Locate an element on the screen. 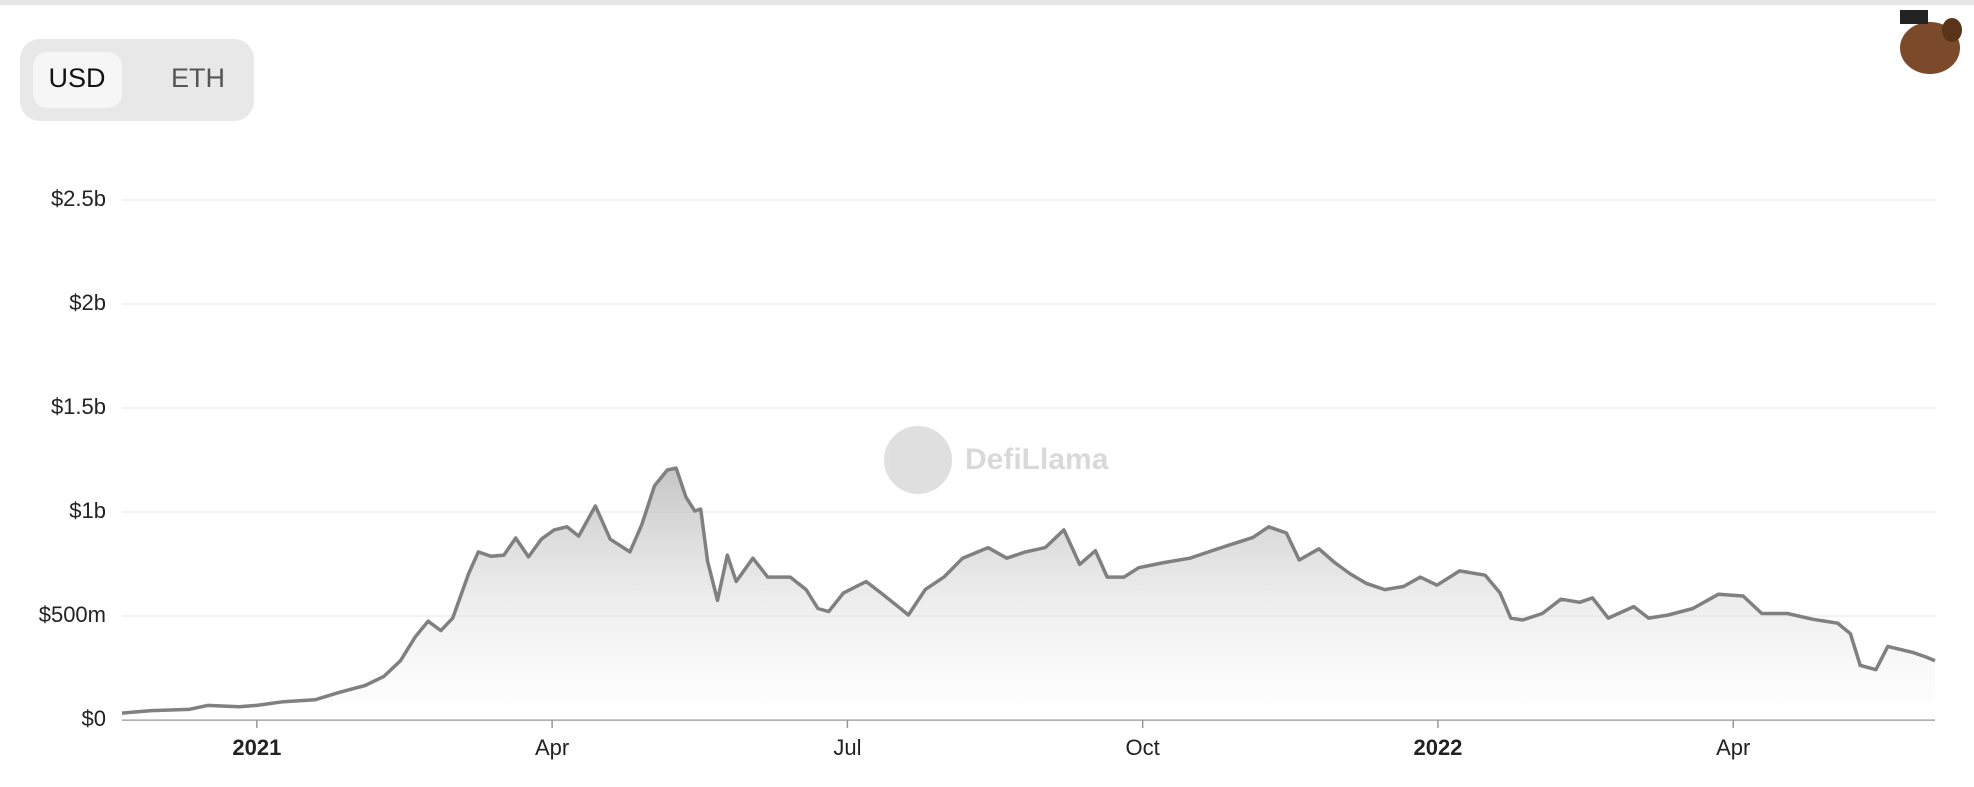 The image size is (1974, 787). toggle-eth: ETH is located at coordinates (198, 78).